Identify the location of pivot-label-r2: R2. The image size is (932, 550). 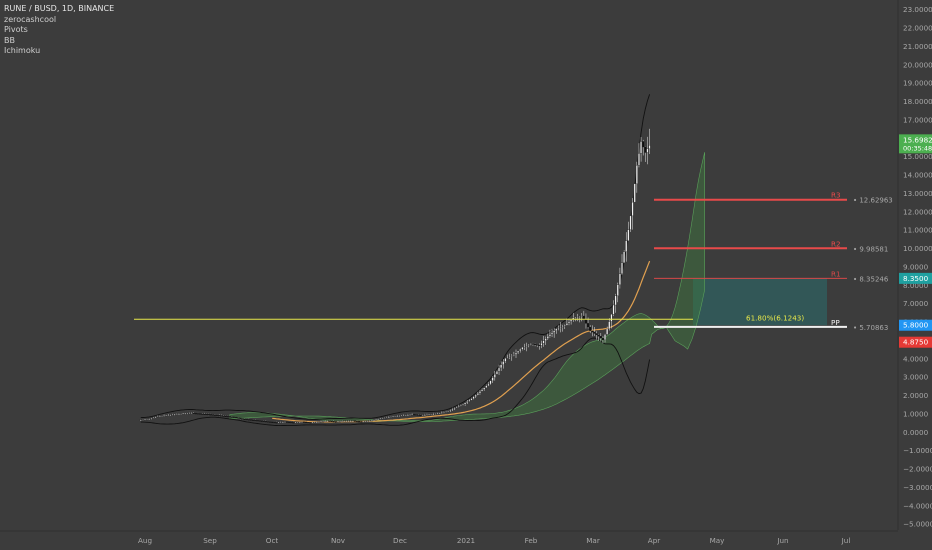
(836, 243).